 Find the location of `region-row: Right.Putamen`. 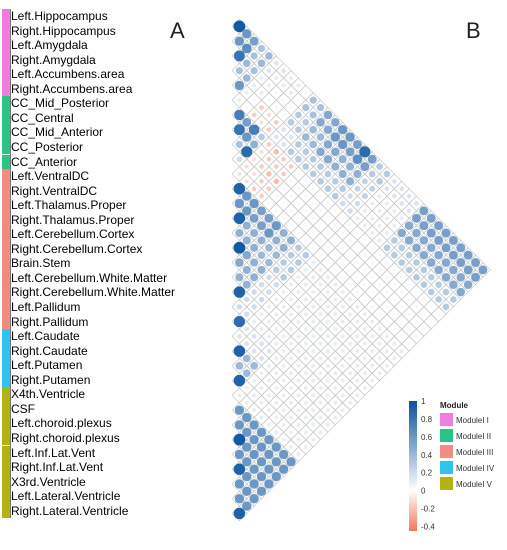

region-row: Right.Putamen is located at coordinates (115, 380).